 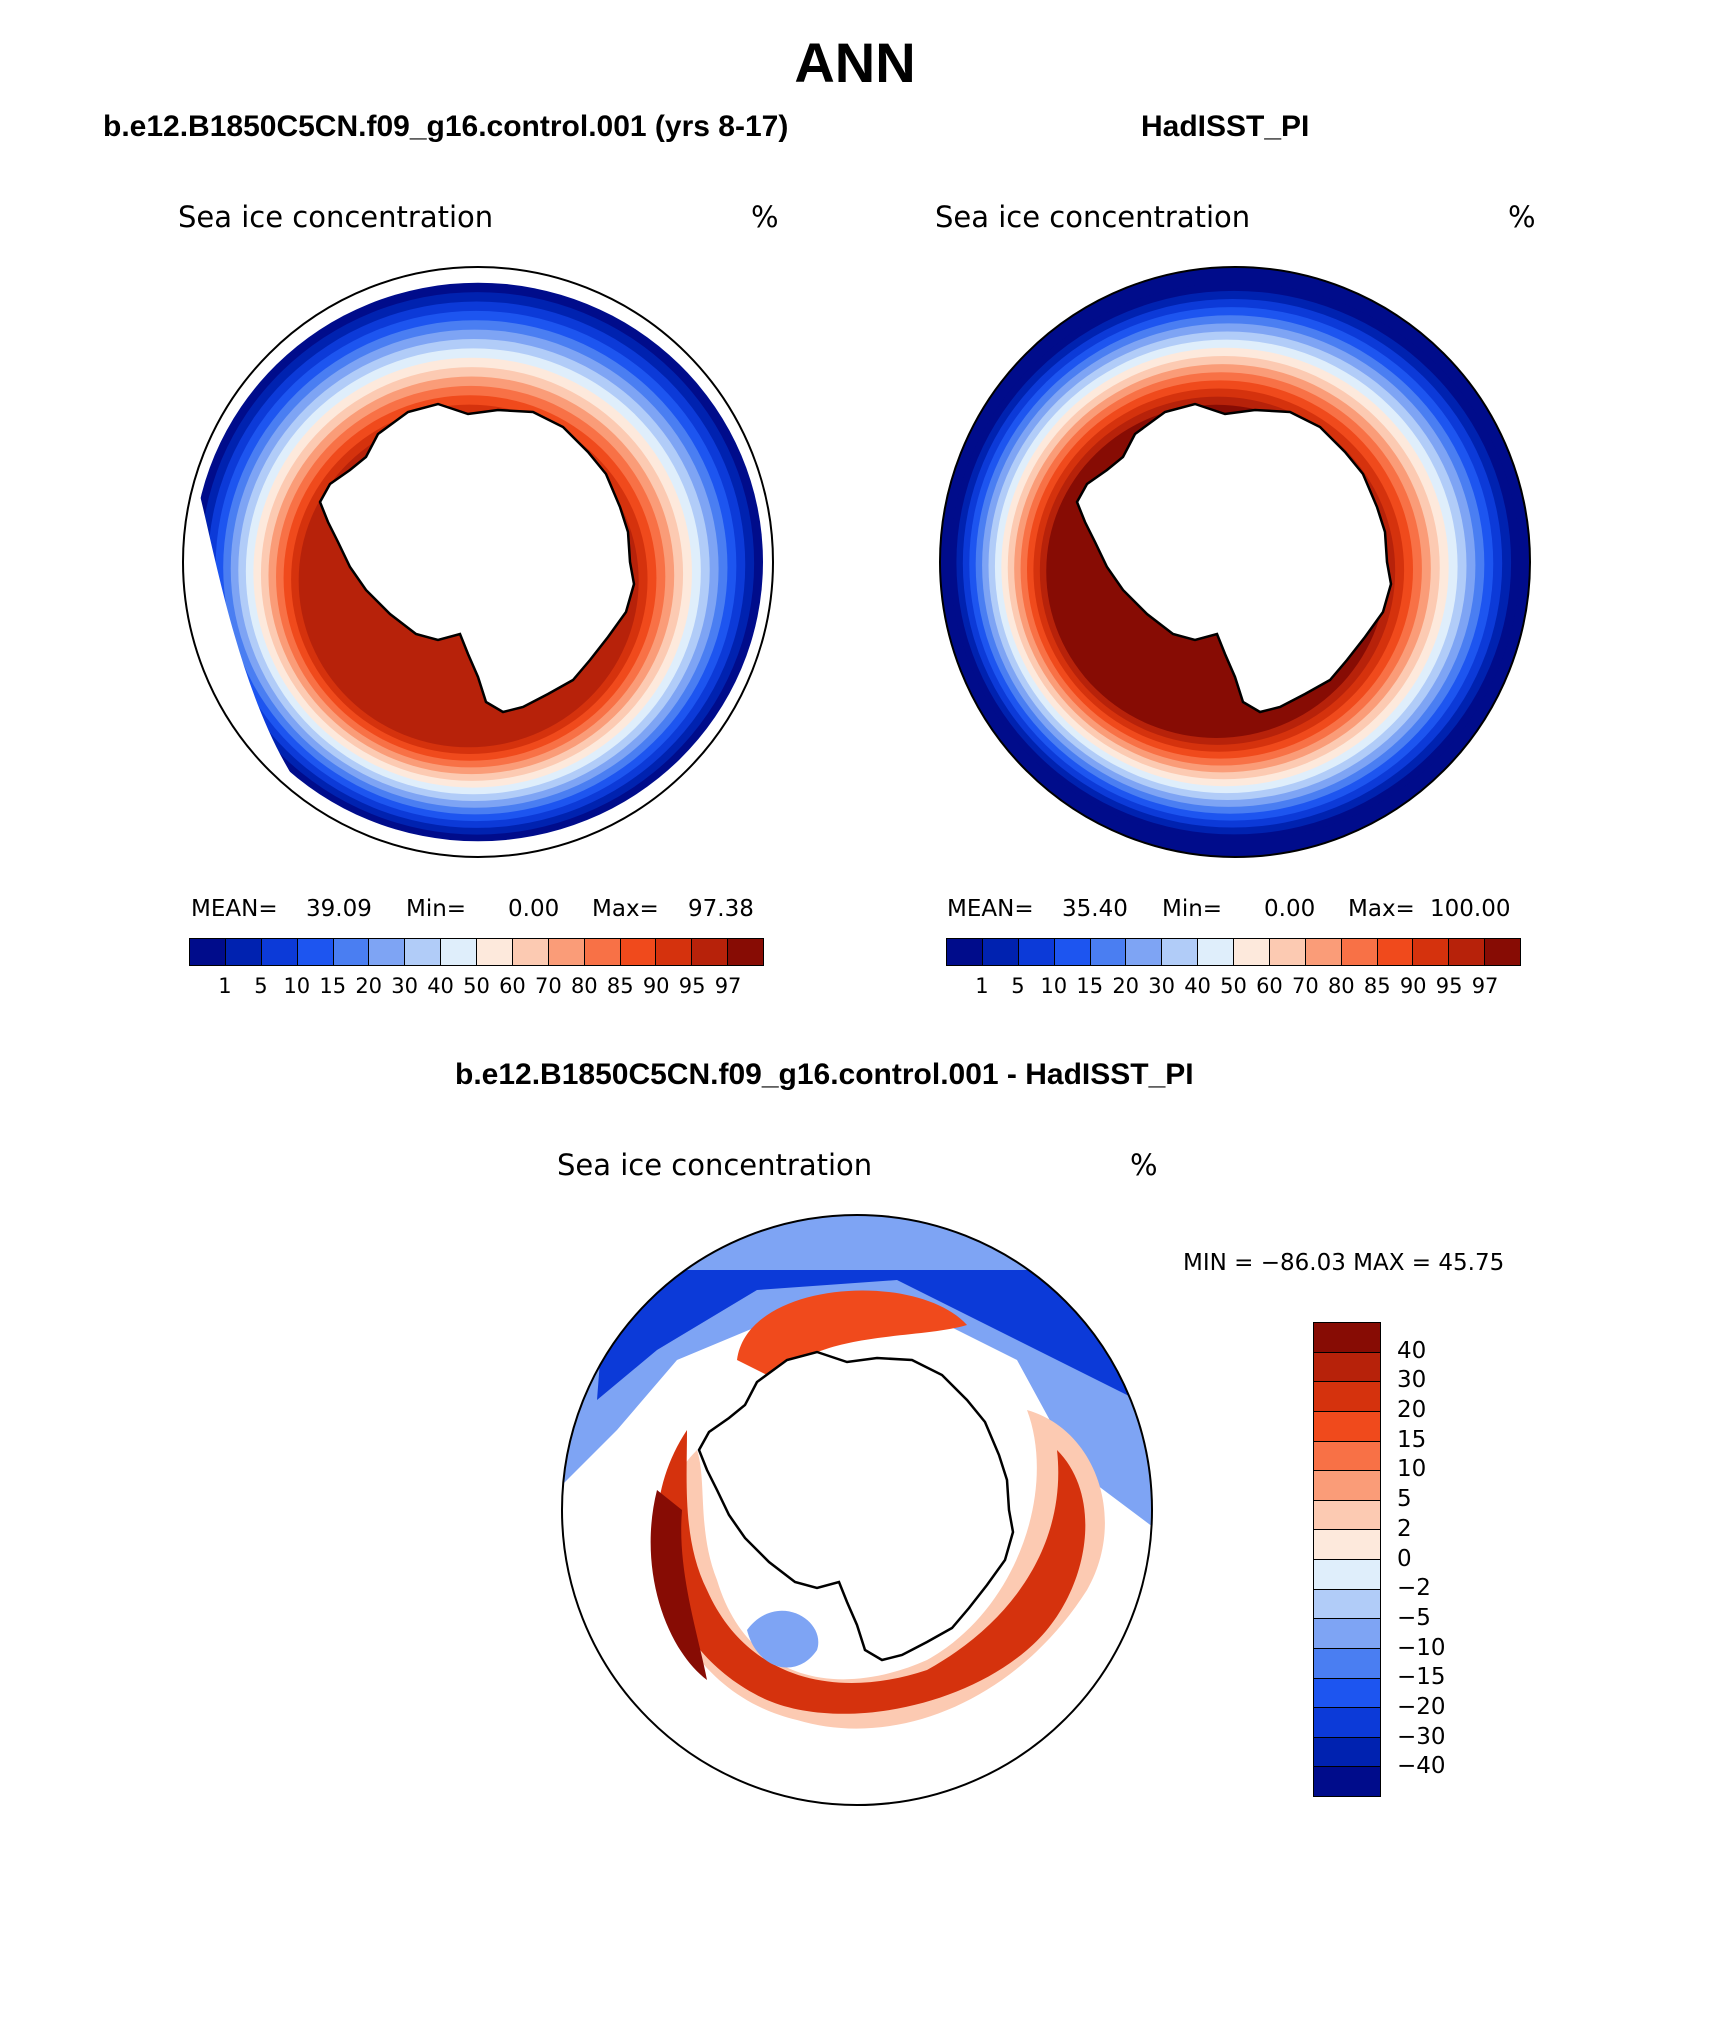 I want to click on colorbar-tick-label: −30, so click(x=1421, y=1736).